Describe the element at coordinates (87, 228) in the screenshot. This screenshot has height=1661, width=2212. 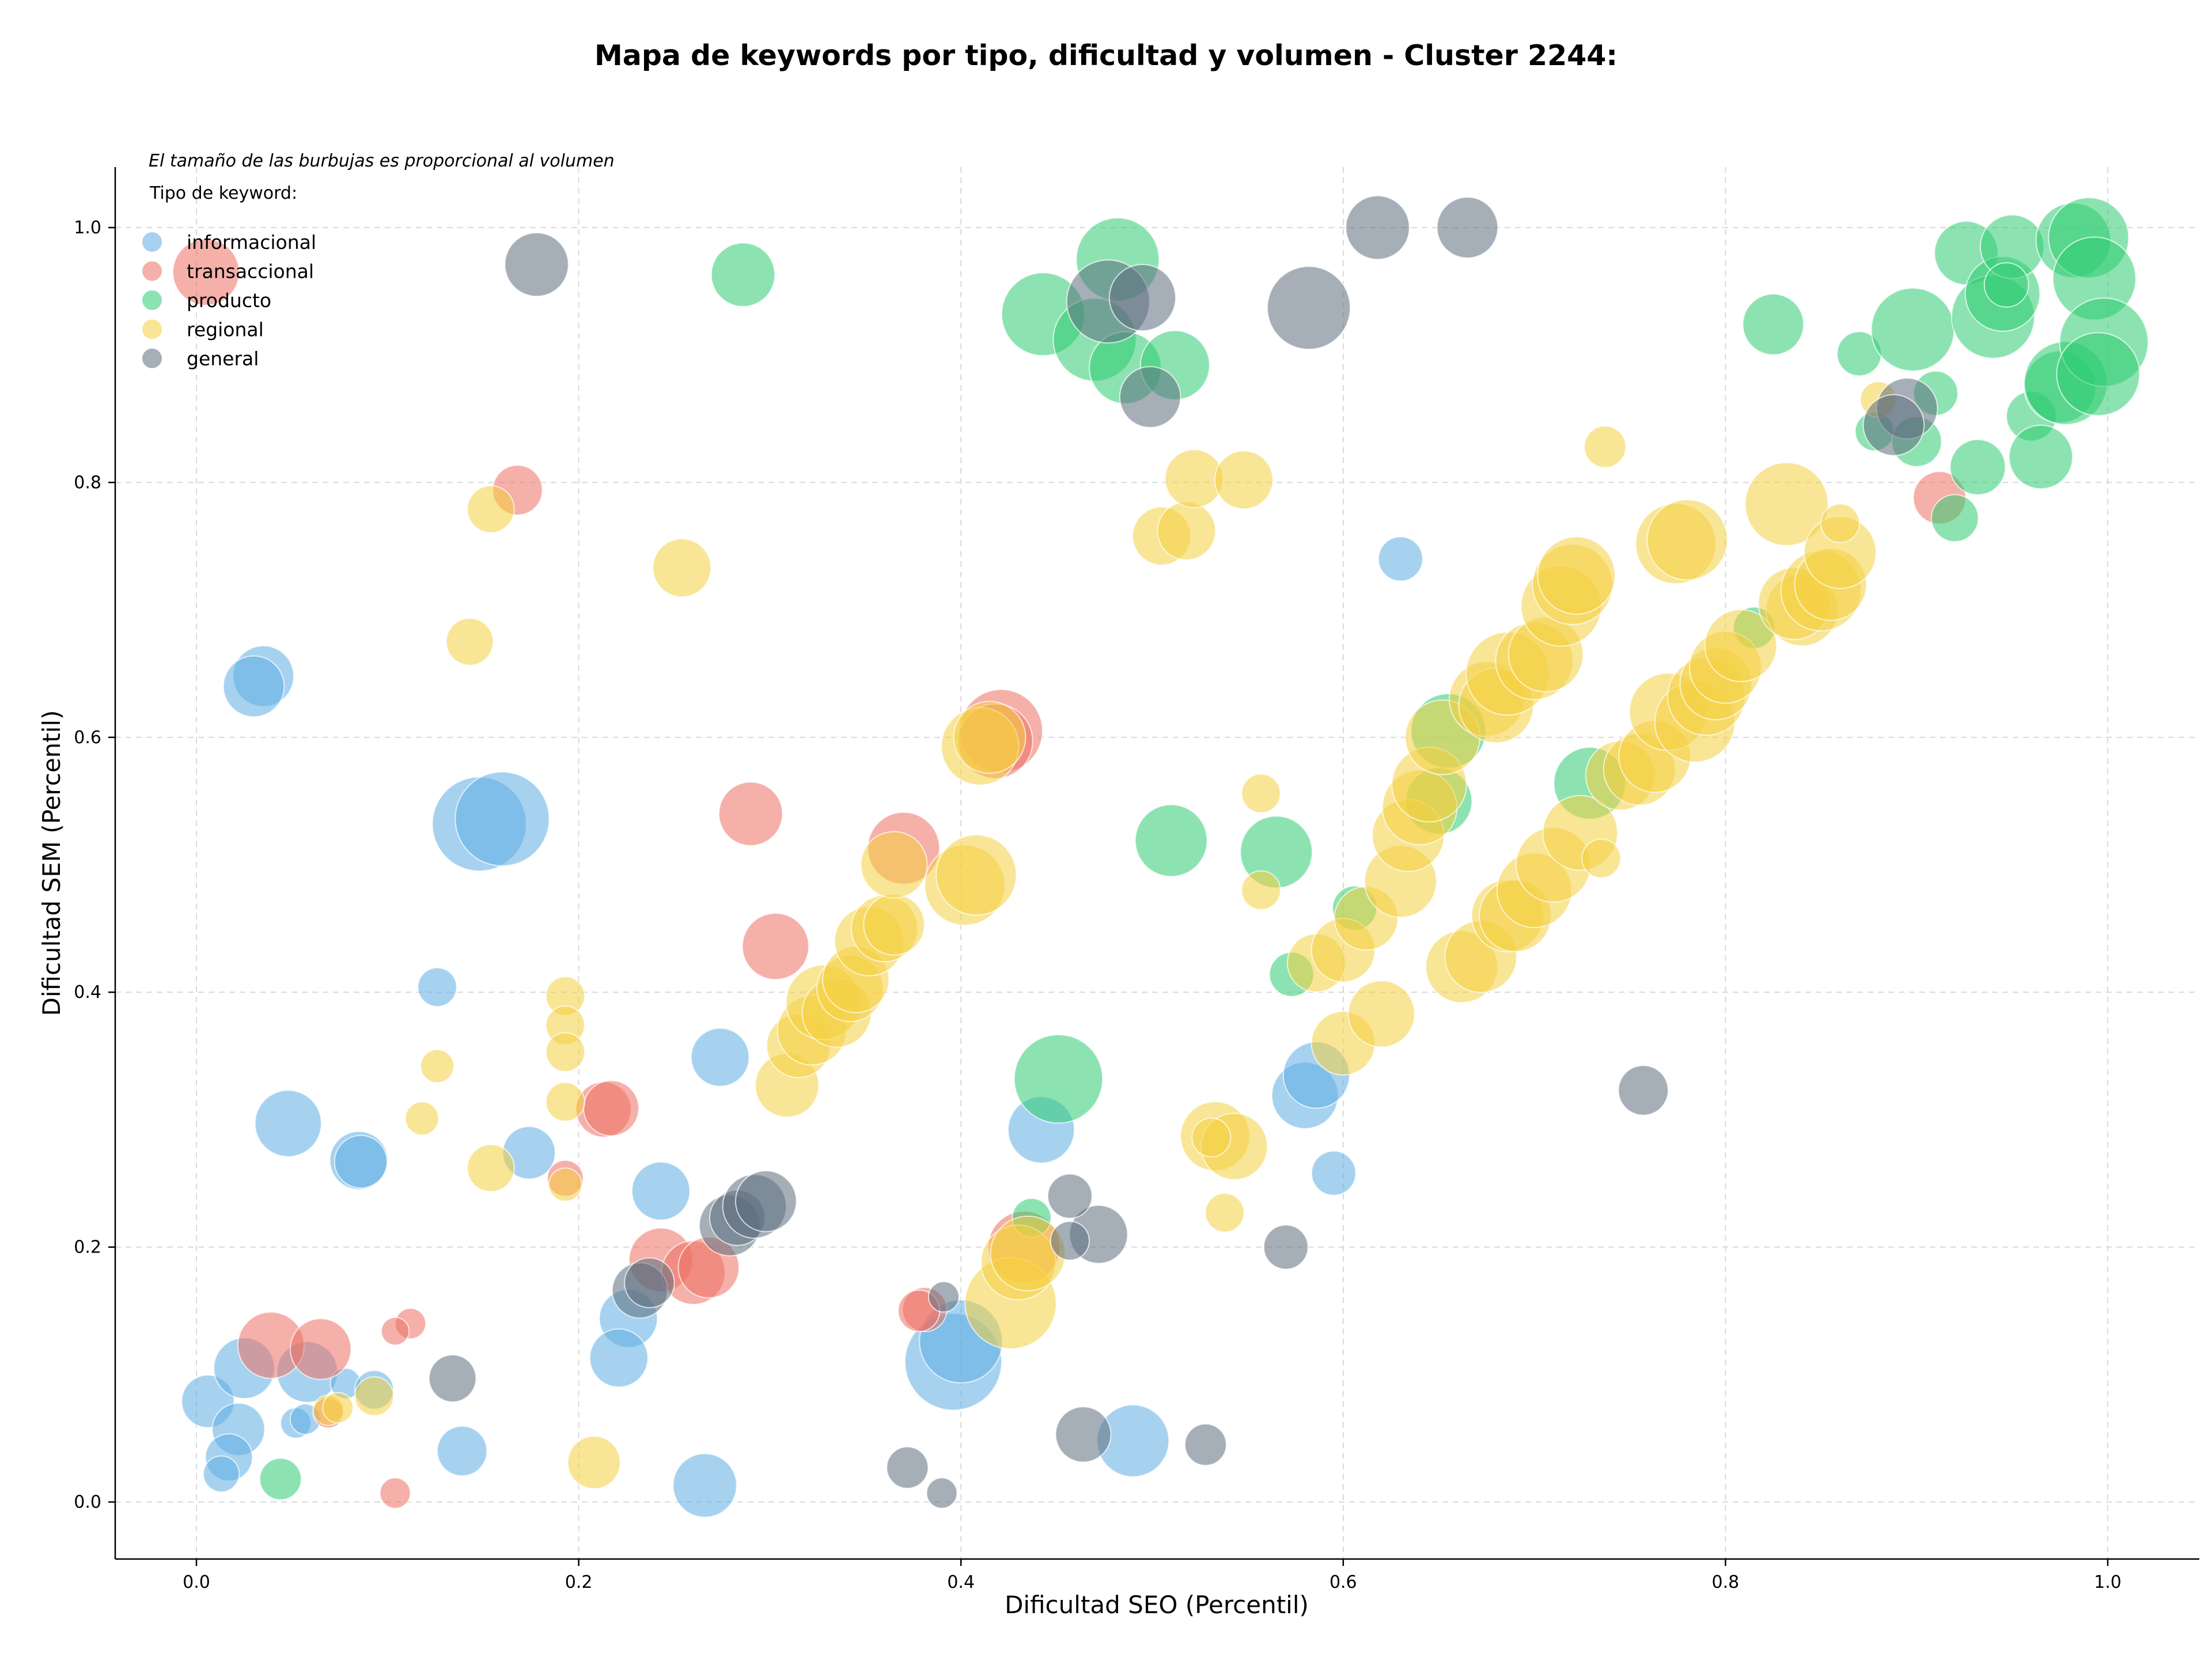
I see `y-tick-label: 1.0` at that location.